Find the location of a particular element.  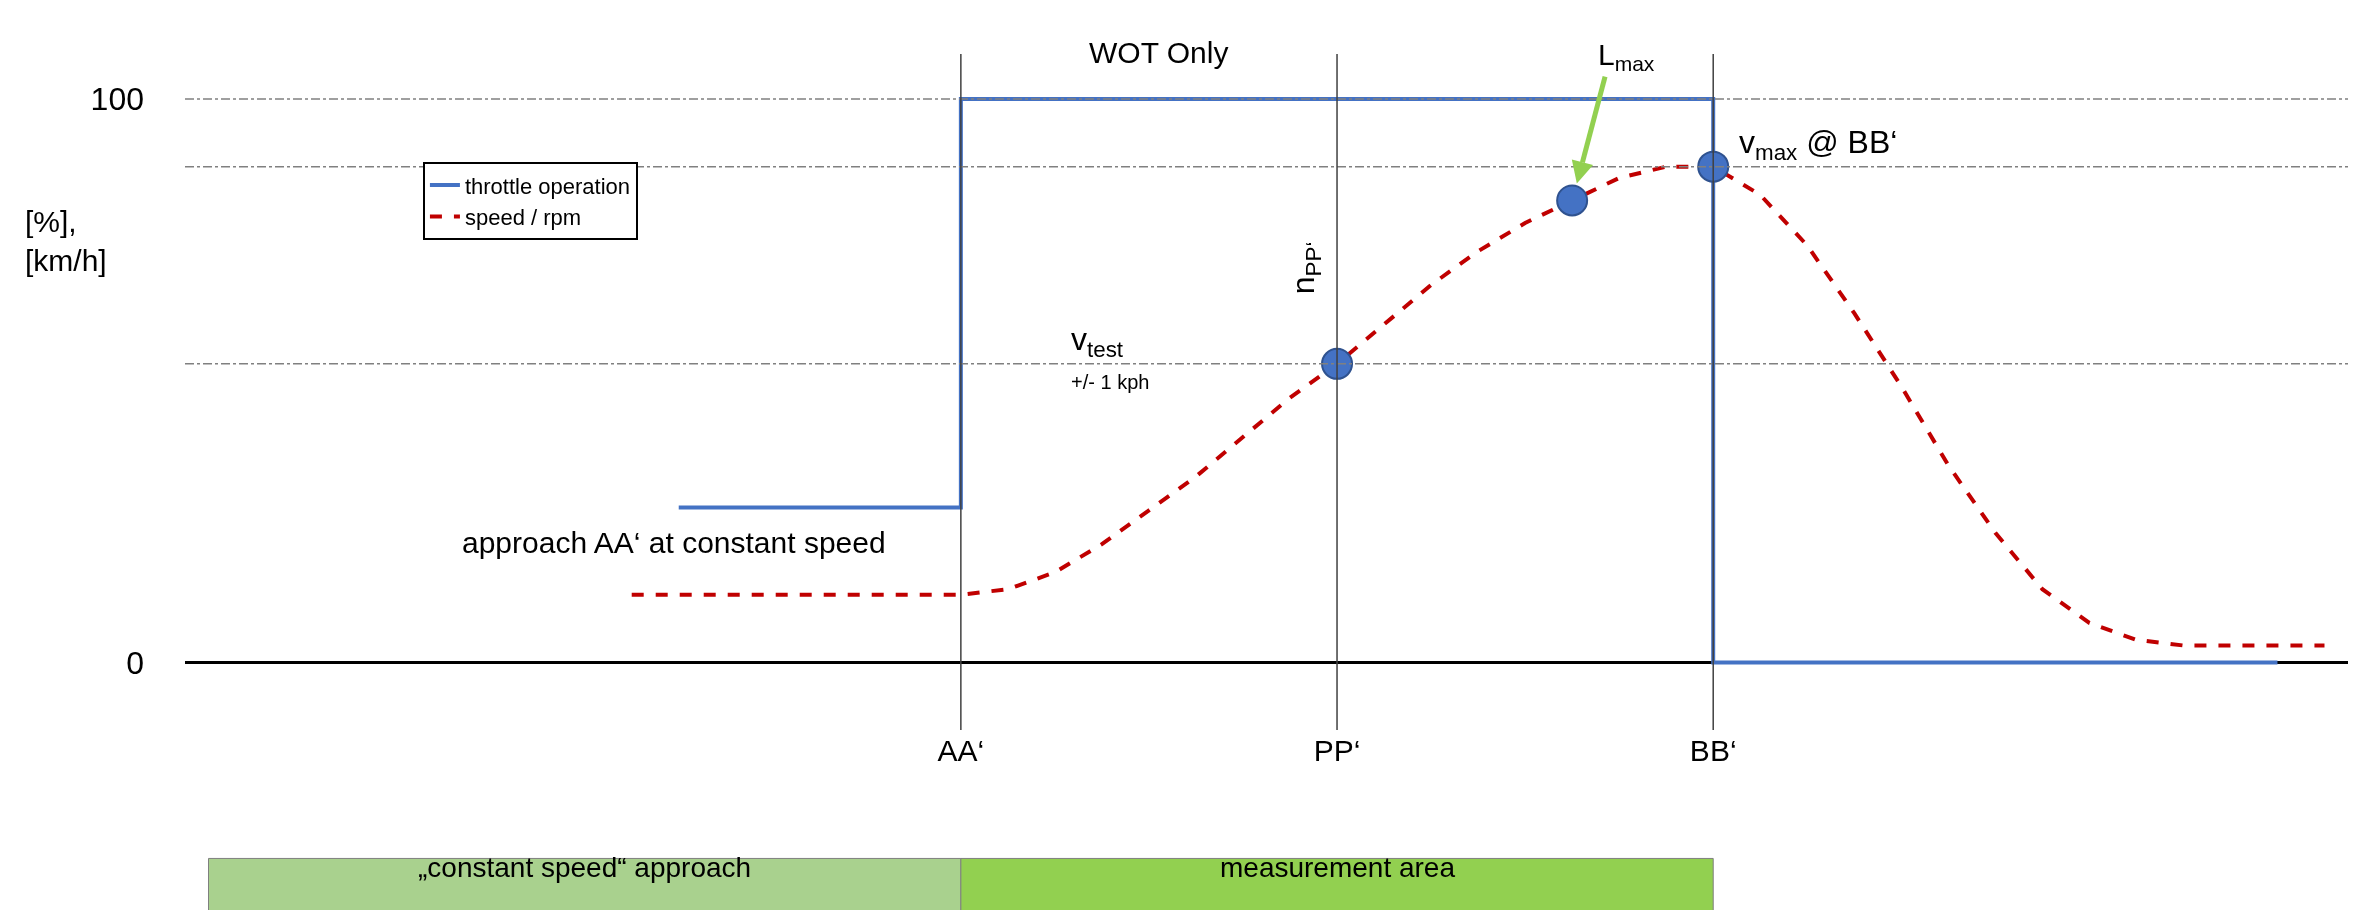

ref-line-label: v$_{max}$ @ BB‘ is located at coordinates (1818, 144).